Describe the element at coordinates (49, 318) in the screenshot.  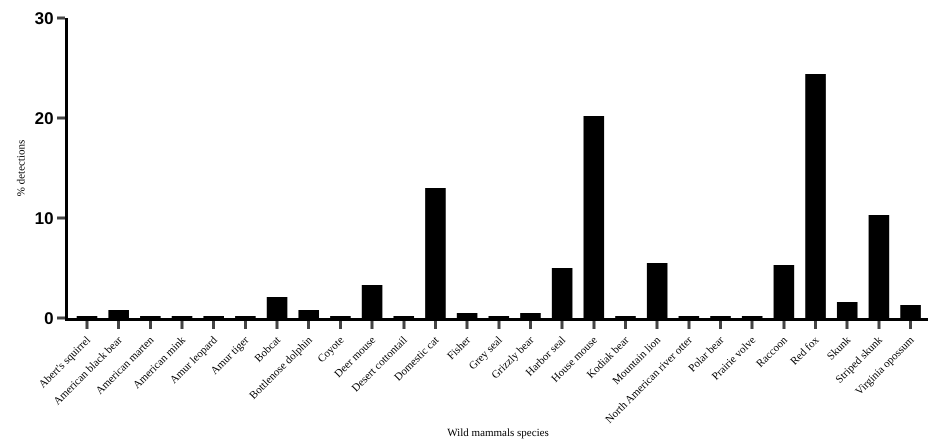
I see `y-tick-label: 0` at that location.